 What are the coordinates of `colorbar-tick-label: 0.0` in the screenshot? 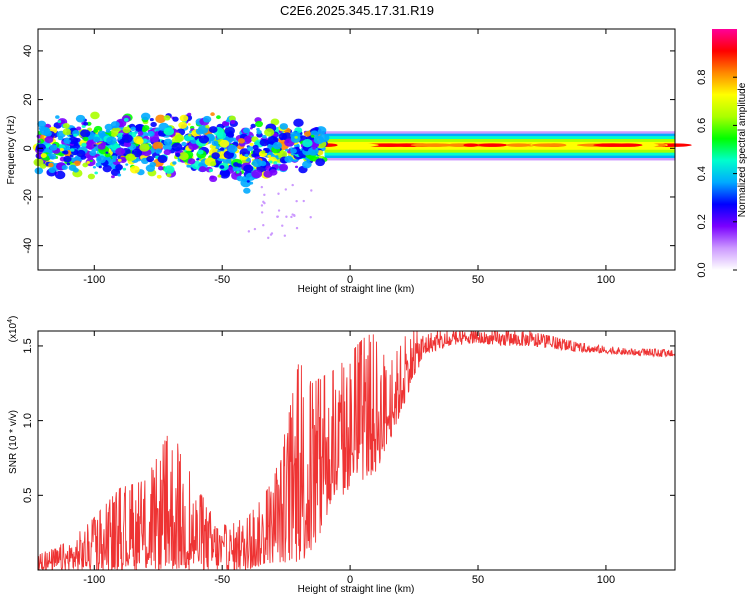 It's located at (702, 269).